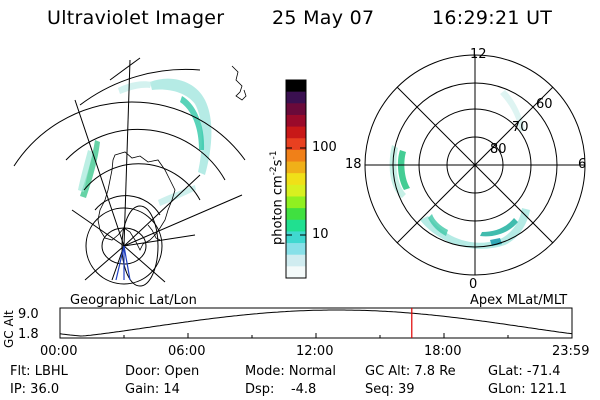 This screenshot has width=600, height=400. What do you see at coordinates (123, 263) in the screenshot?
I see `satellite-footprint-lines` at bounding box center [123, 263].